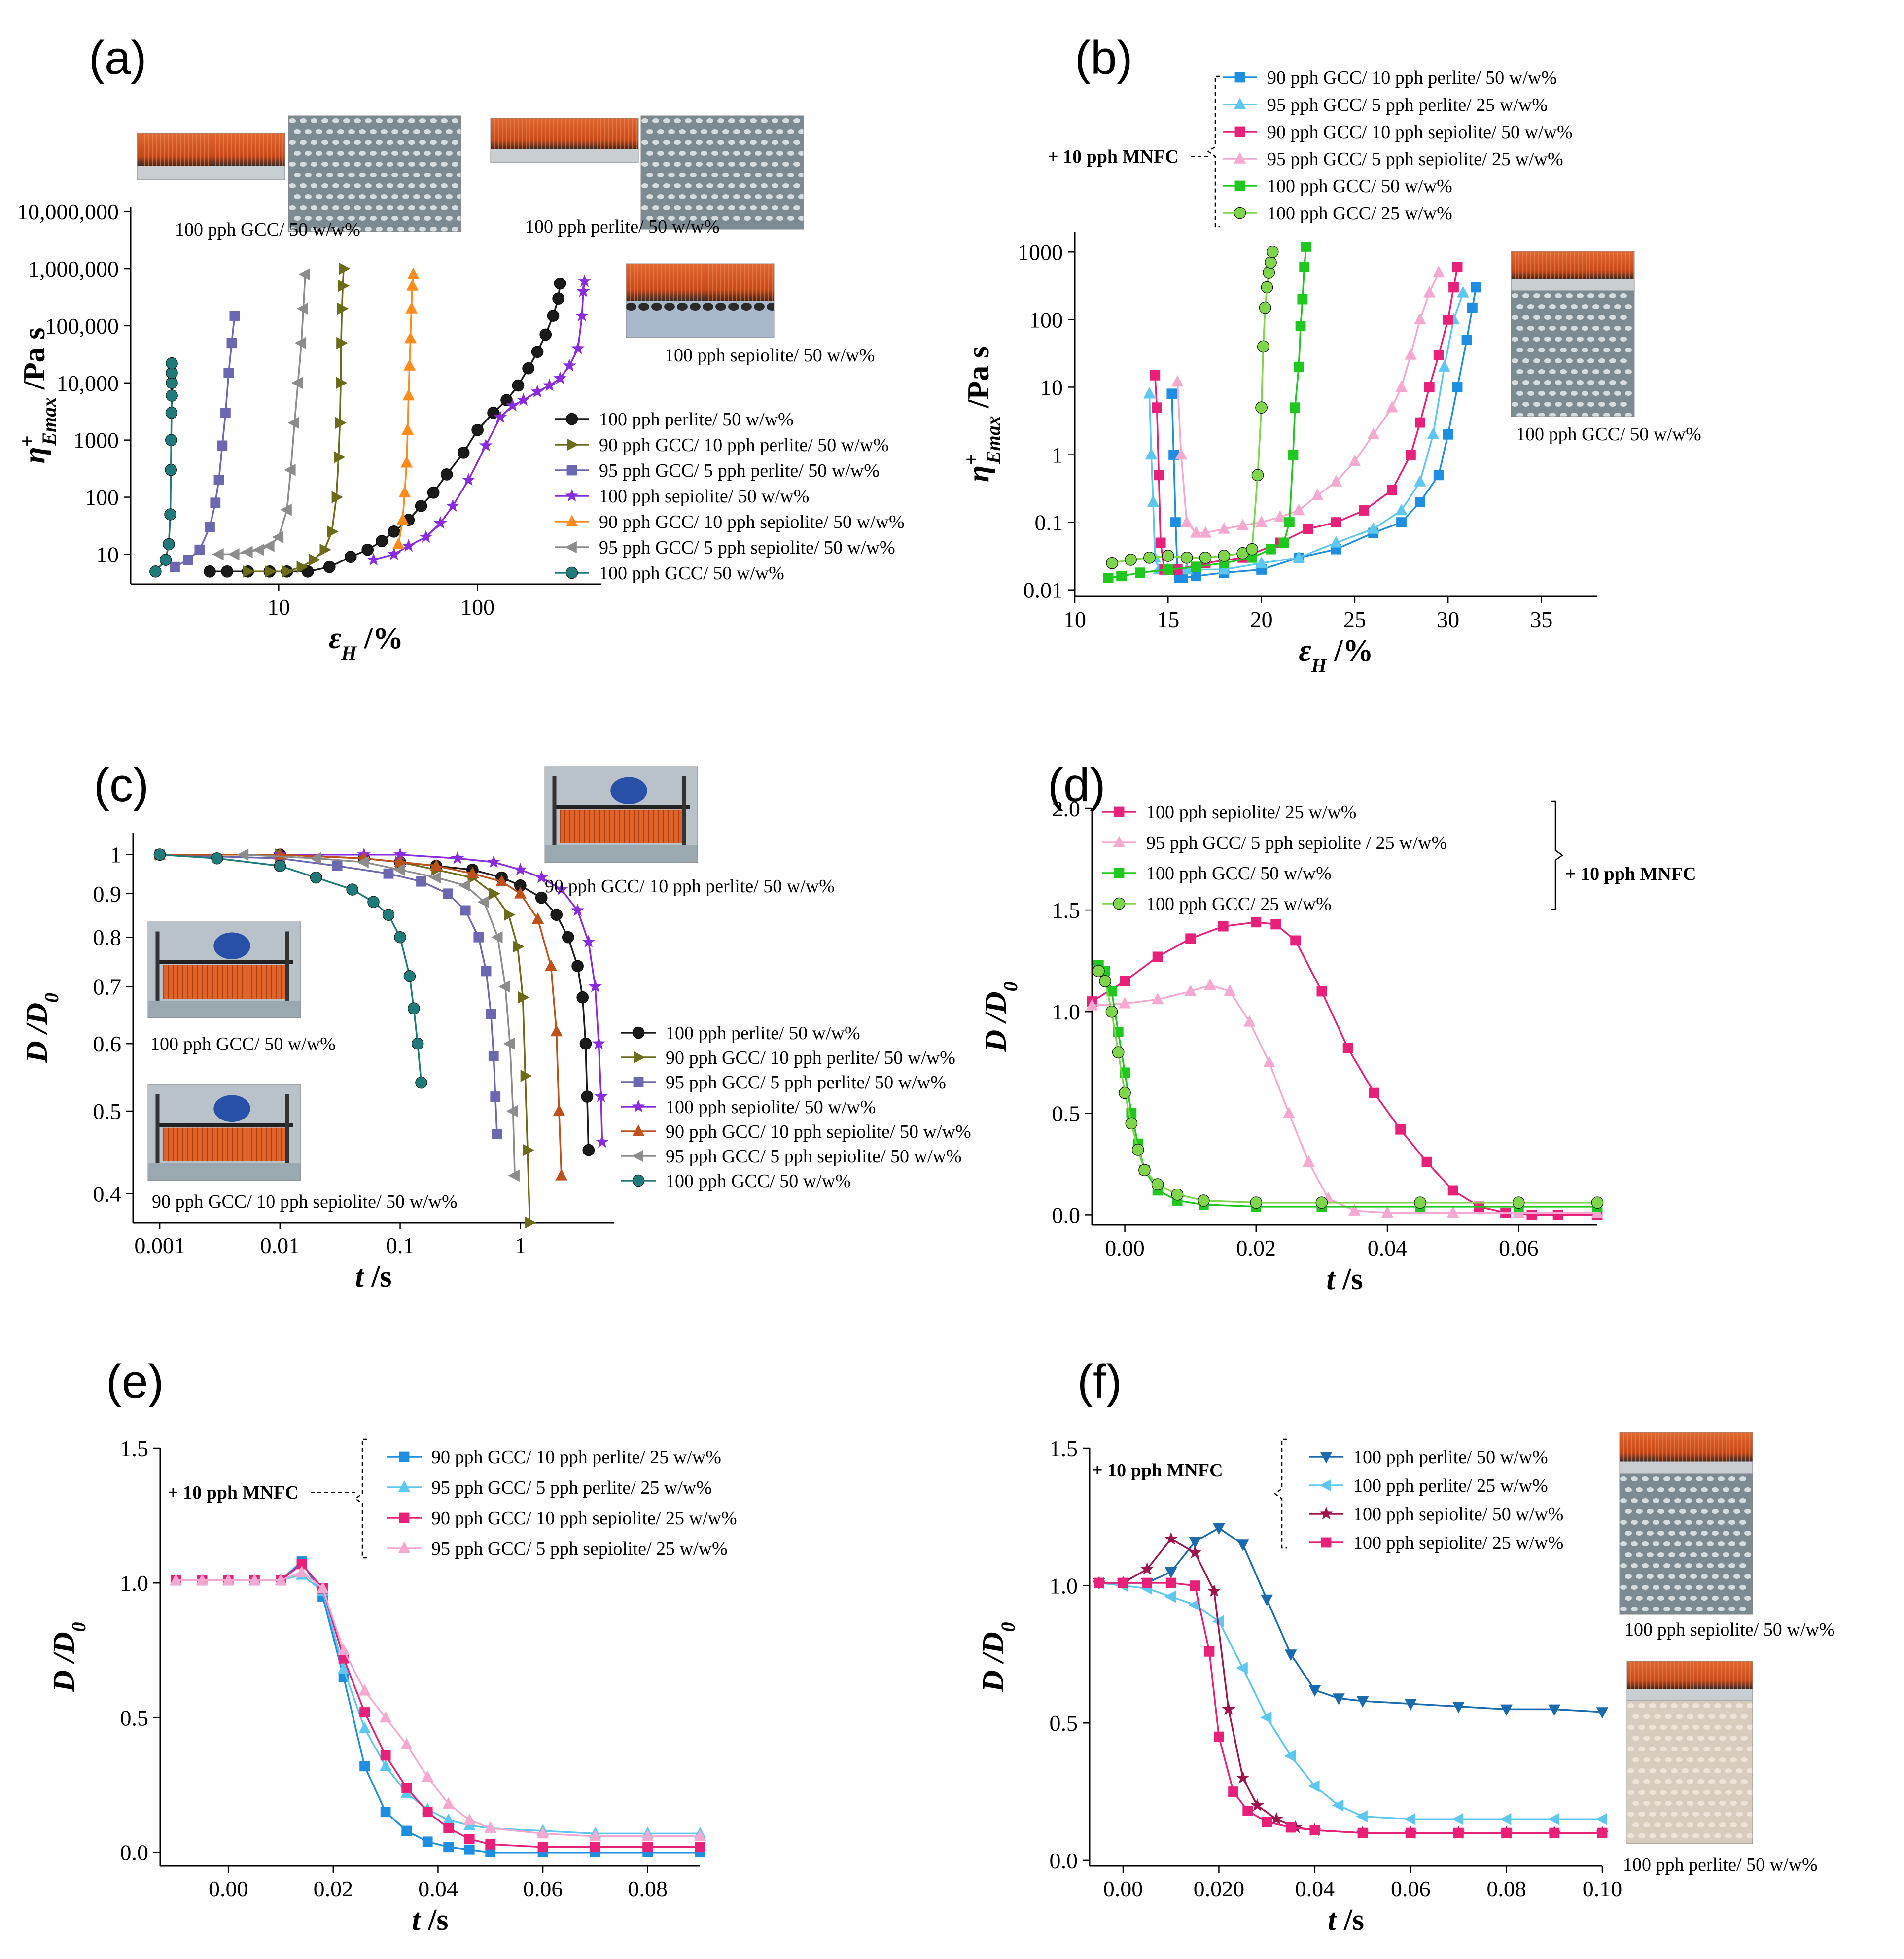 The image size is (1904, 1959). I want to click on x-tick-label: 0.1, so click(400, 1245).